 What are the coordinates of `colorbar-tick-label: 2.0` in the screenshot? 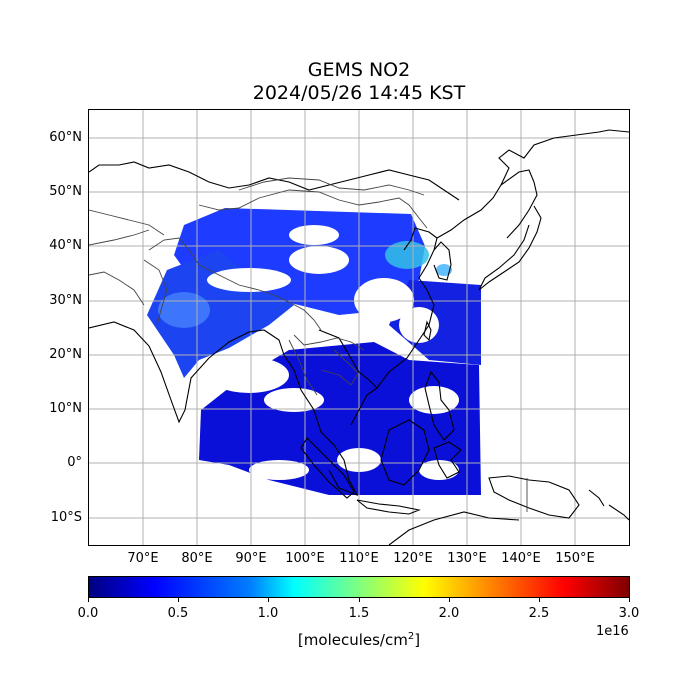 It's located at (449, 613).